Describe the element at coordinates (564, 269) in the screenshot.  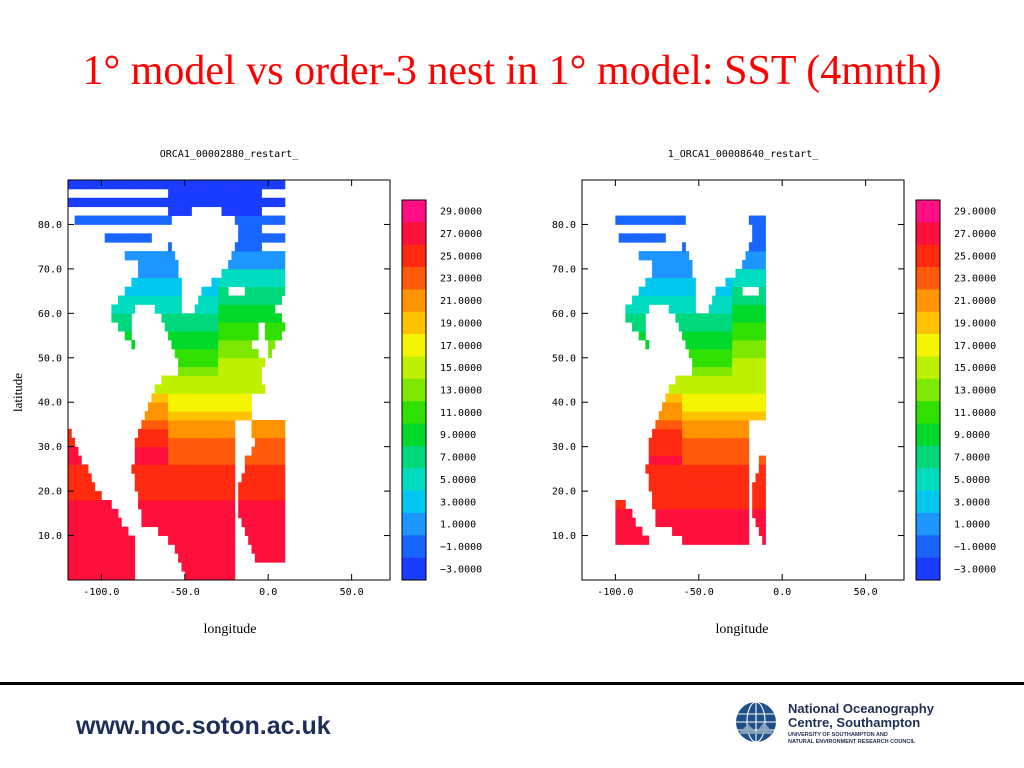
I see `y-tick-label: 70.0` at that location.